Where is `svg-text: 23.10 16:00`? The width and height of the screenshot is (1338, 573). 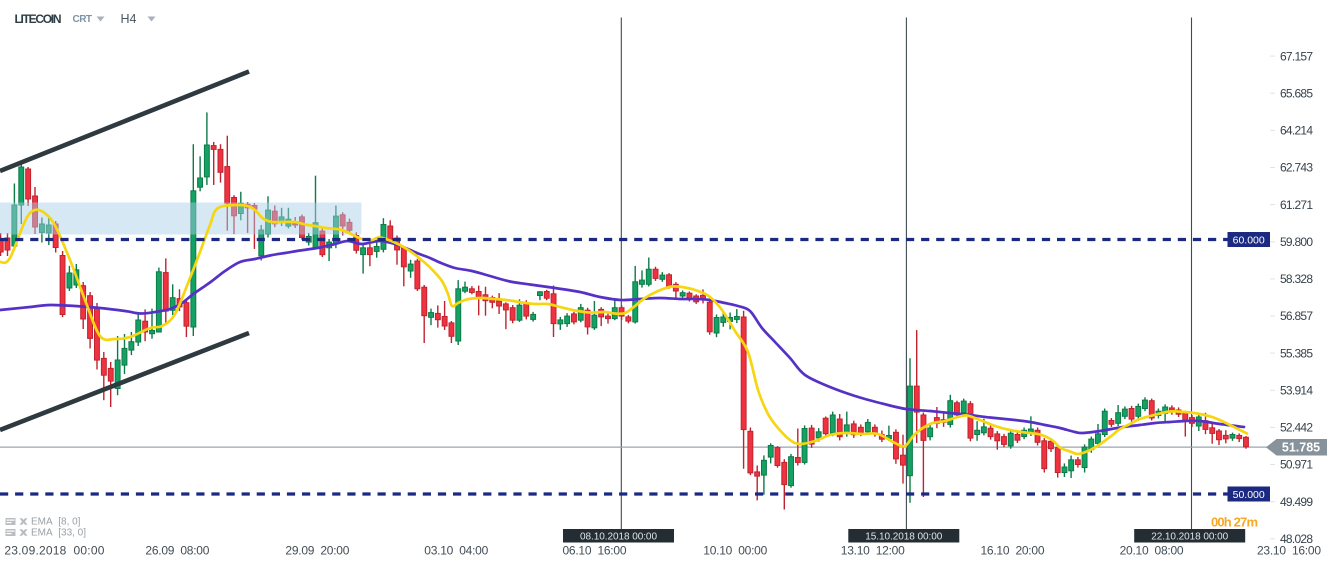
svg-text: 23.10 16:00 is located at coordinates (1289, 551).